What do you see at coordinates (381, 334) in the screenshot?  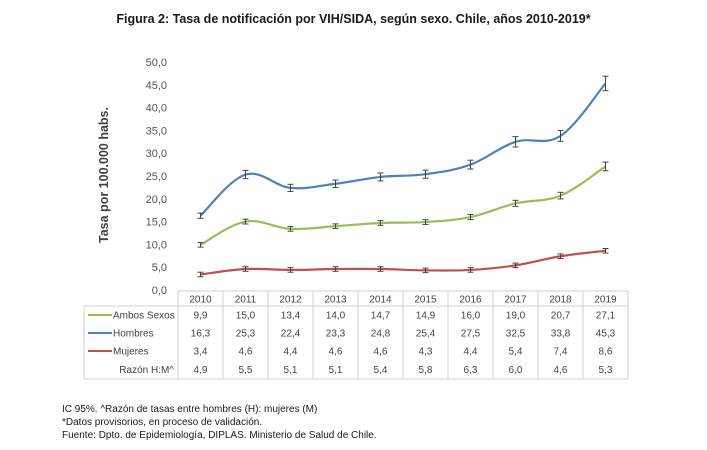 I see `data-label: 24,8` at bounding box center [381, 334].